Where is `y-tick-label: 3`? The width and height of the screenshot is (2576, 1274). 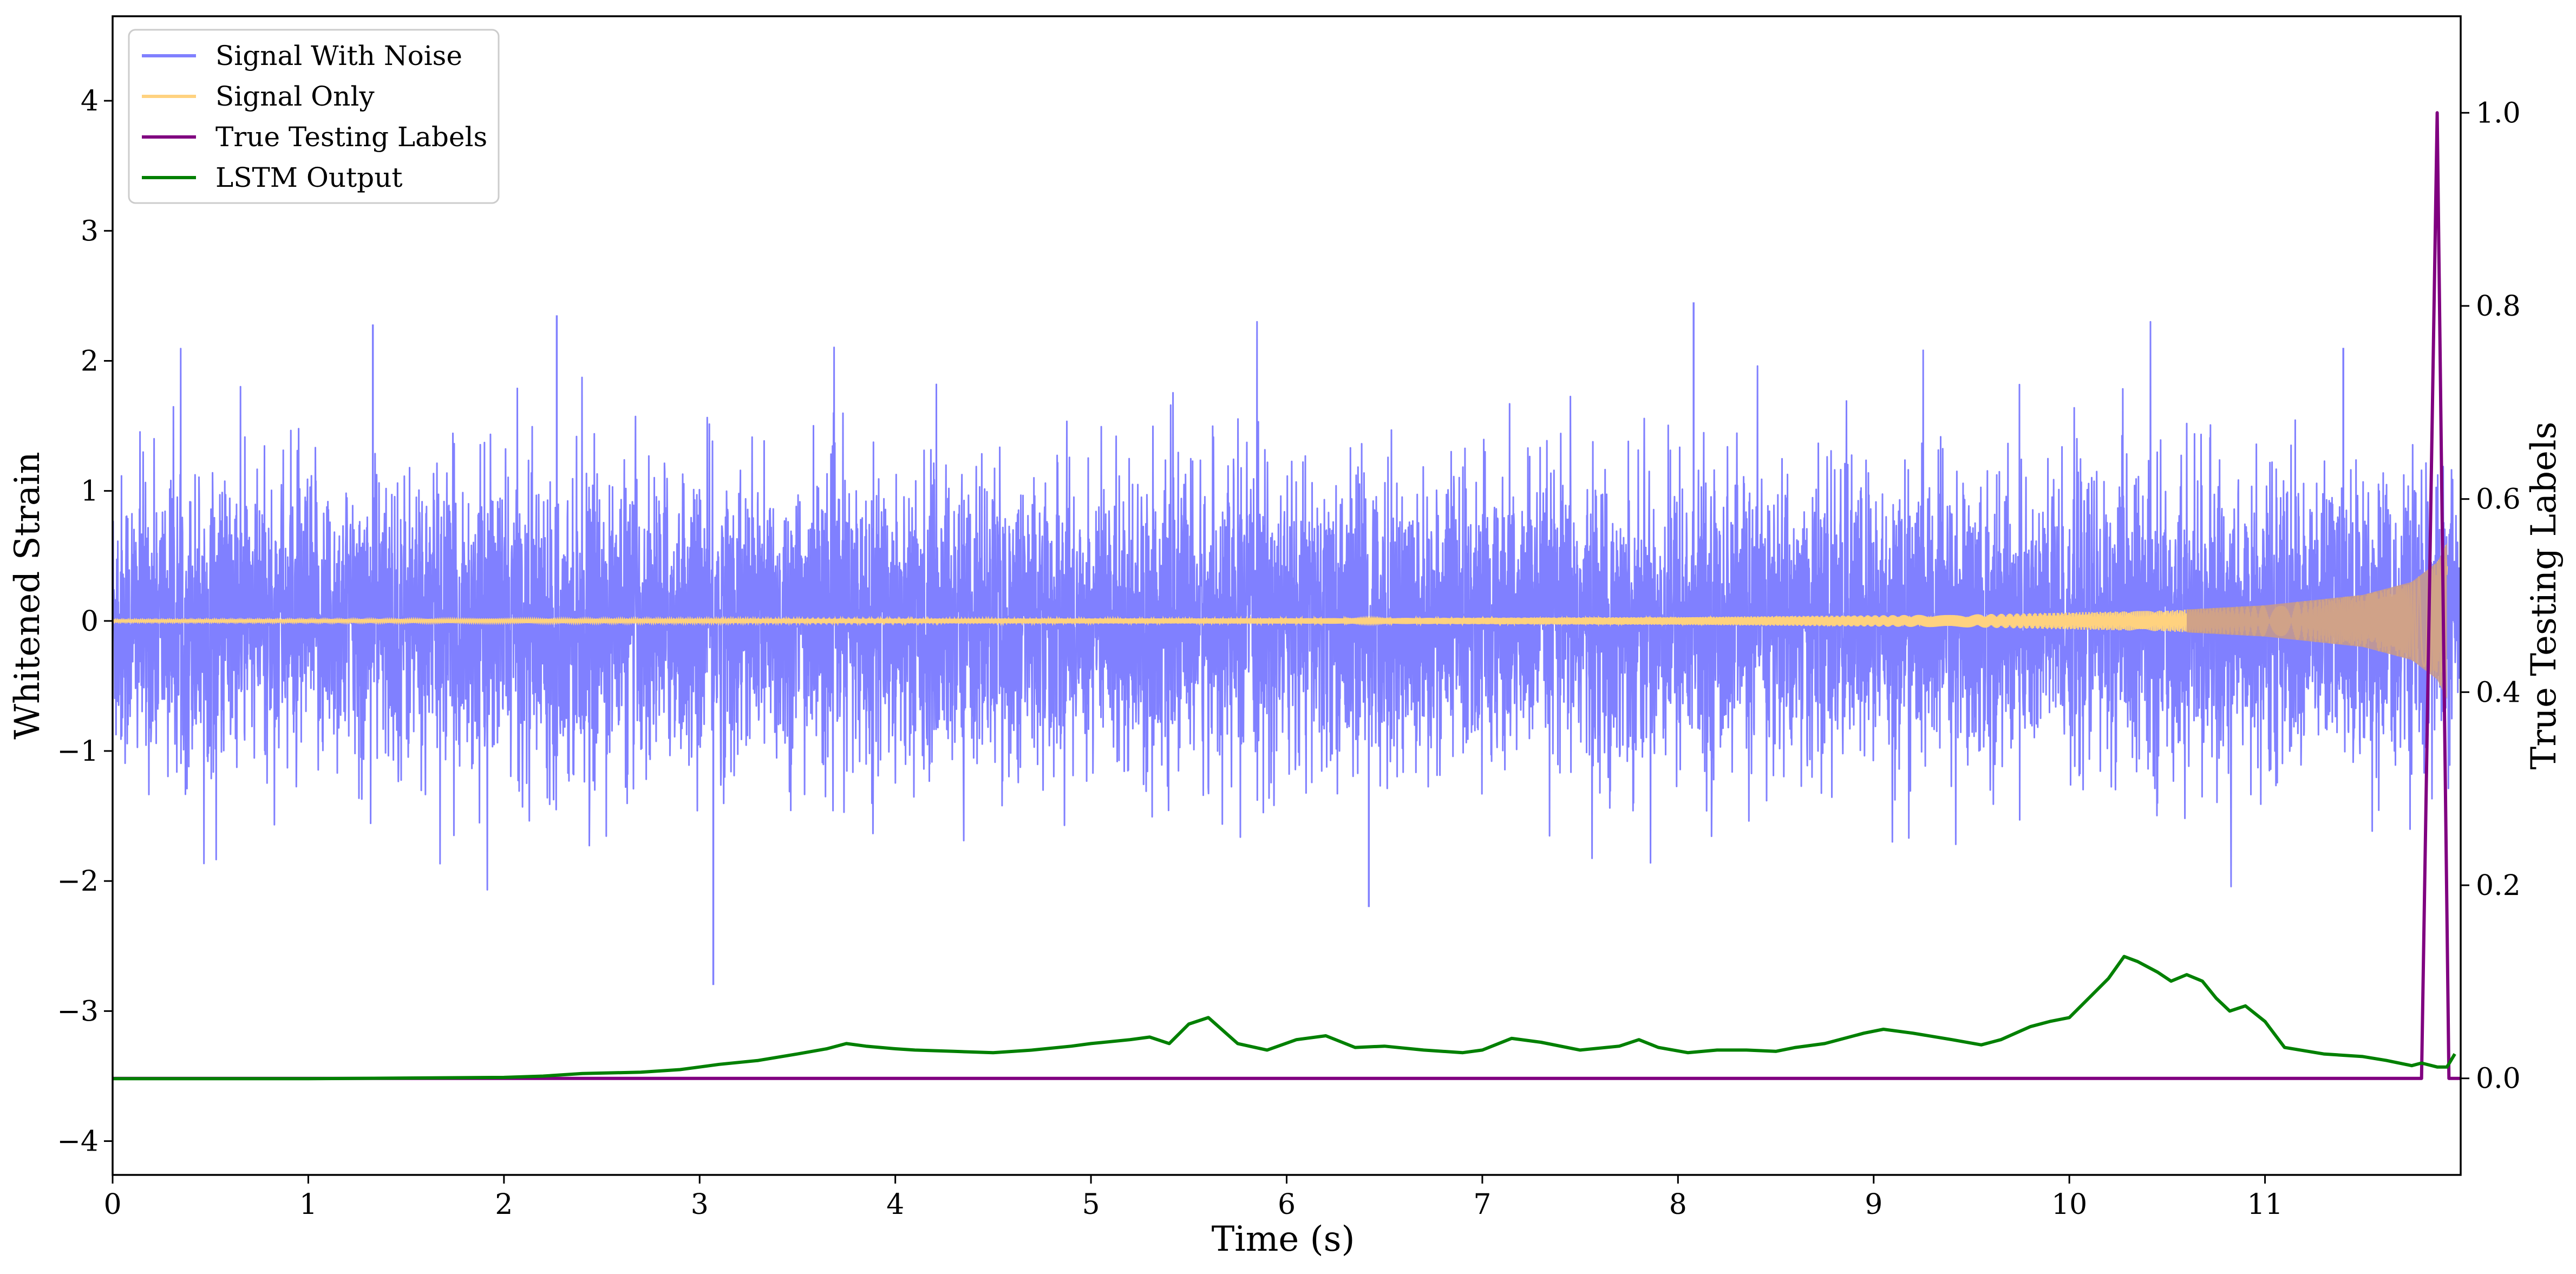
y-tick-label: 3 is located at coordinates (90, 231).